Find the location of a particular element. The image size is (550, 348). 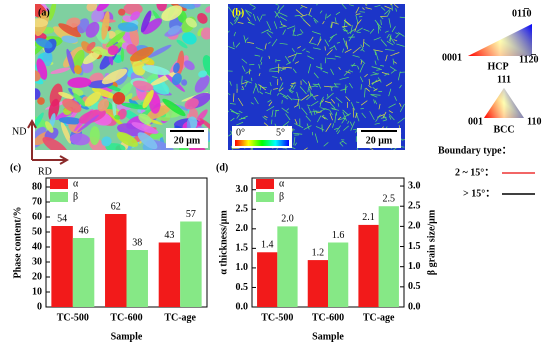

y-tick-label: 30 is located at coordinates (37, 261).